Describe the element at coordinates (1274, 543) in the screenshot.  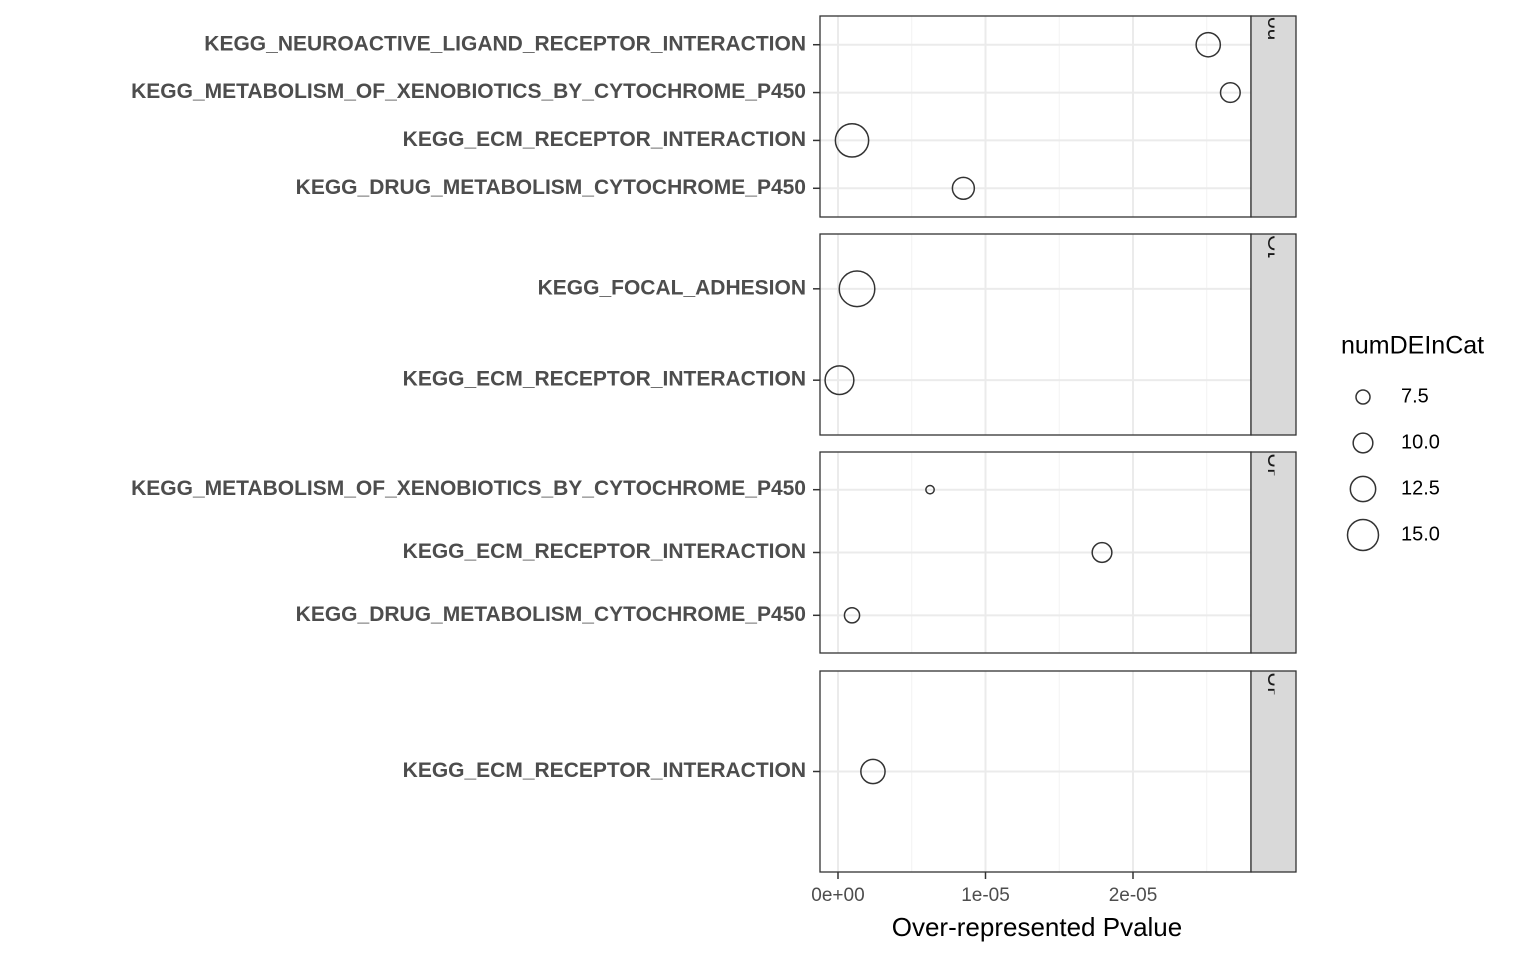
I see `facet-label: UPF3A_vs_Control` at that location.